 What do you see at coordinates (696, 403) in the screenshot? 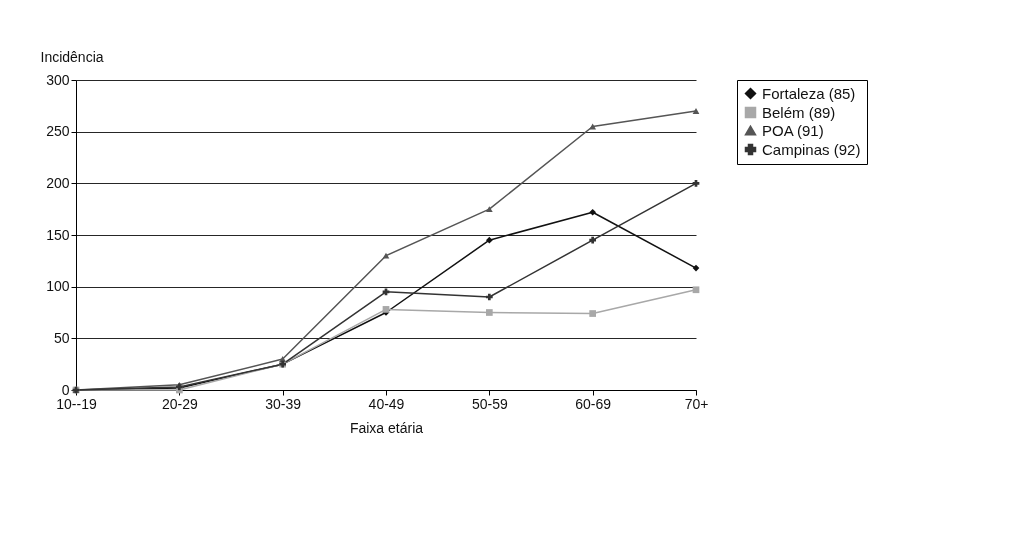
I see `x-tick-label: 70+` at bounding box center [696, 403].